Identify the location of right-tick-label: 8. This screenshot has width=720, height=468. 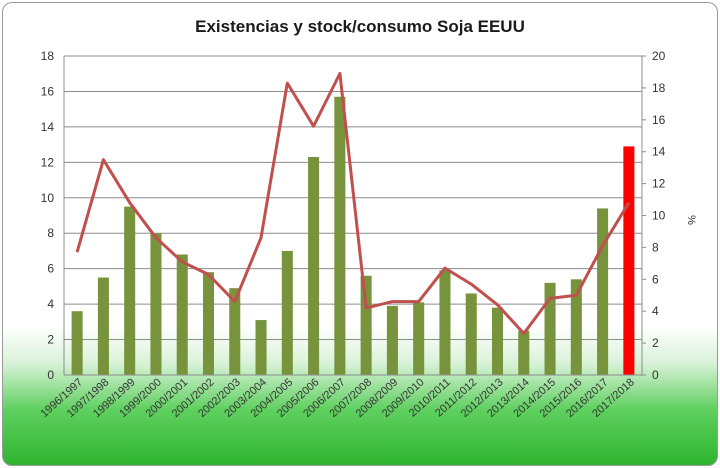
(655, 247).